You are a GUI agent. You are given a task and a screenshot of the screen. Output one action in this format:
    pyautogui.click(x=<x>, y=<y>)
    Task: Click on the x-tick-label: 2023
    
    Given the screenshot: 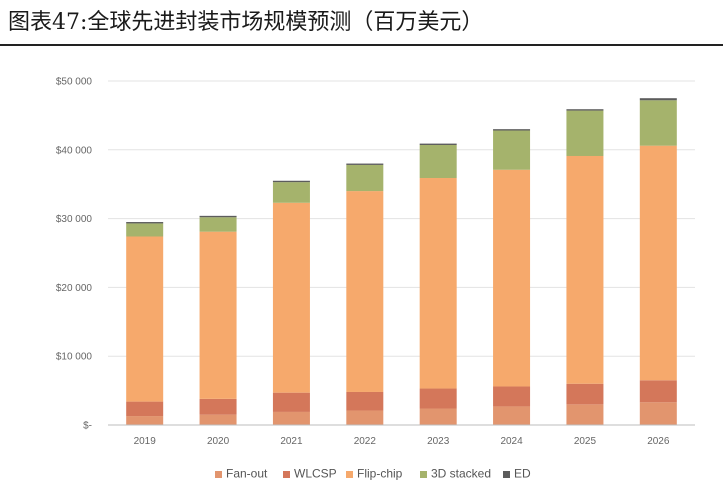 What is the action you would take?
    pyautogui.click(x=438, y=441)
    